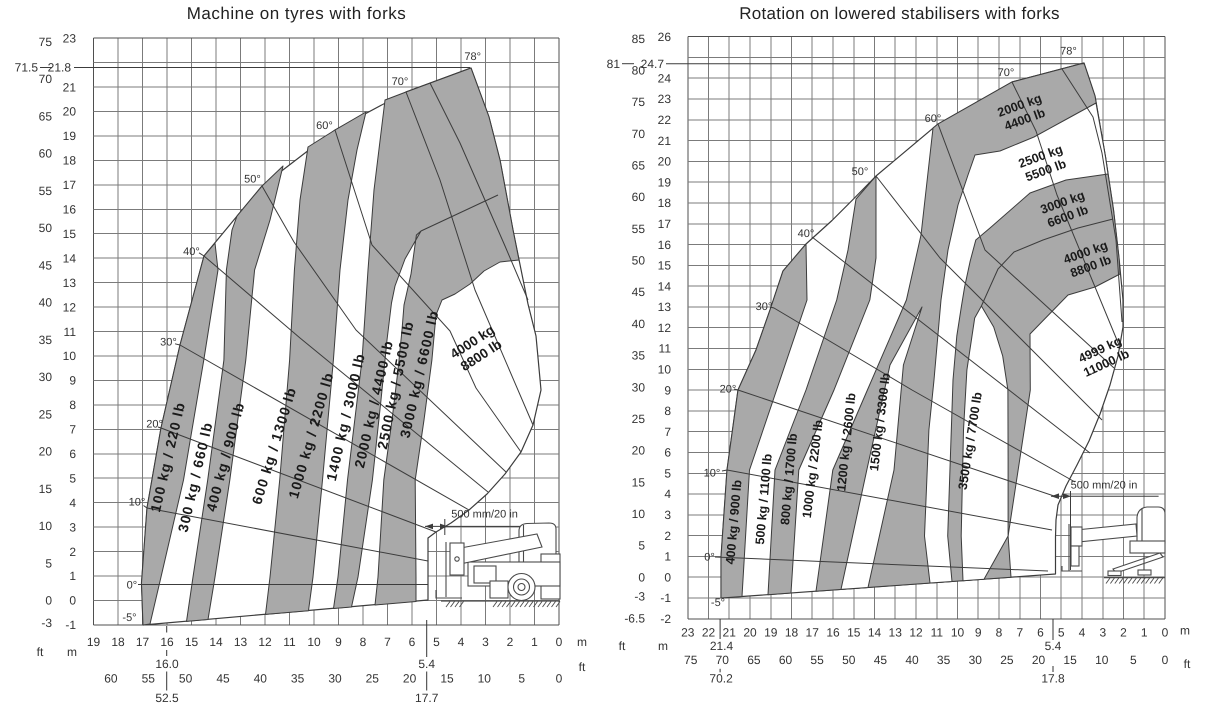  What do you see at coordinates (653, 64) in the screenshot?
I see `svg-text: 24.7` at bounding box center [653, 64].